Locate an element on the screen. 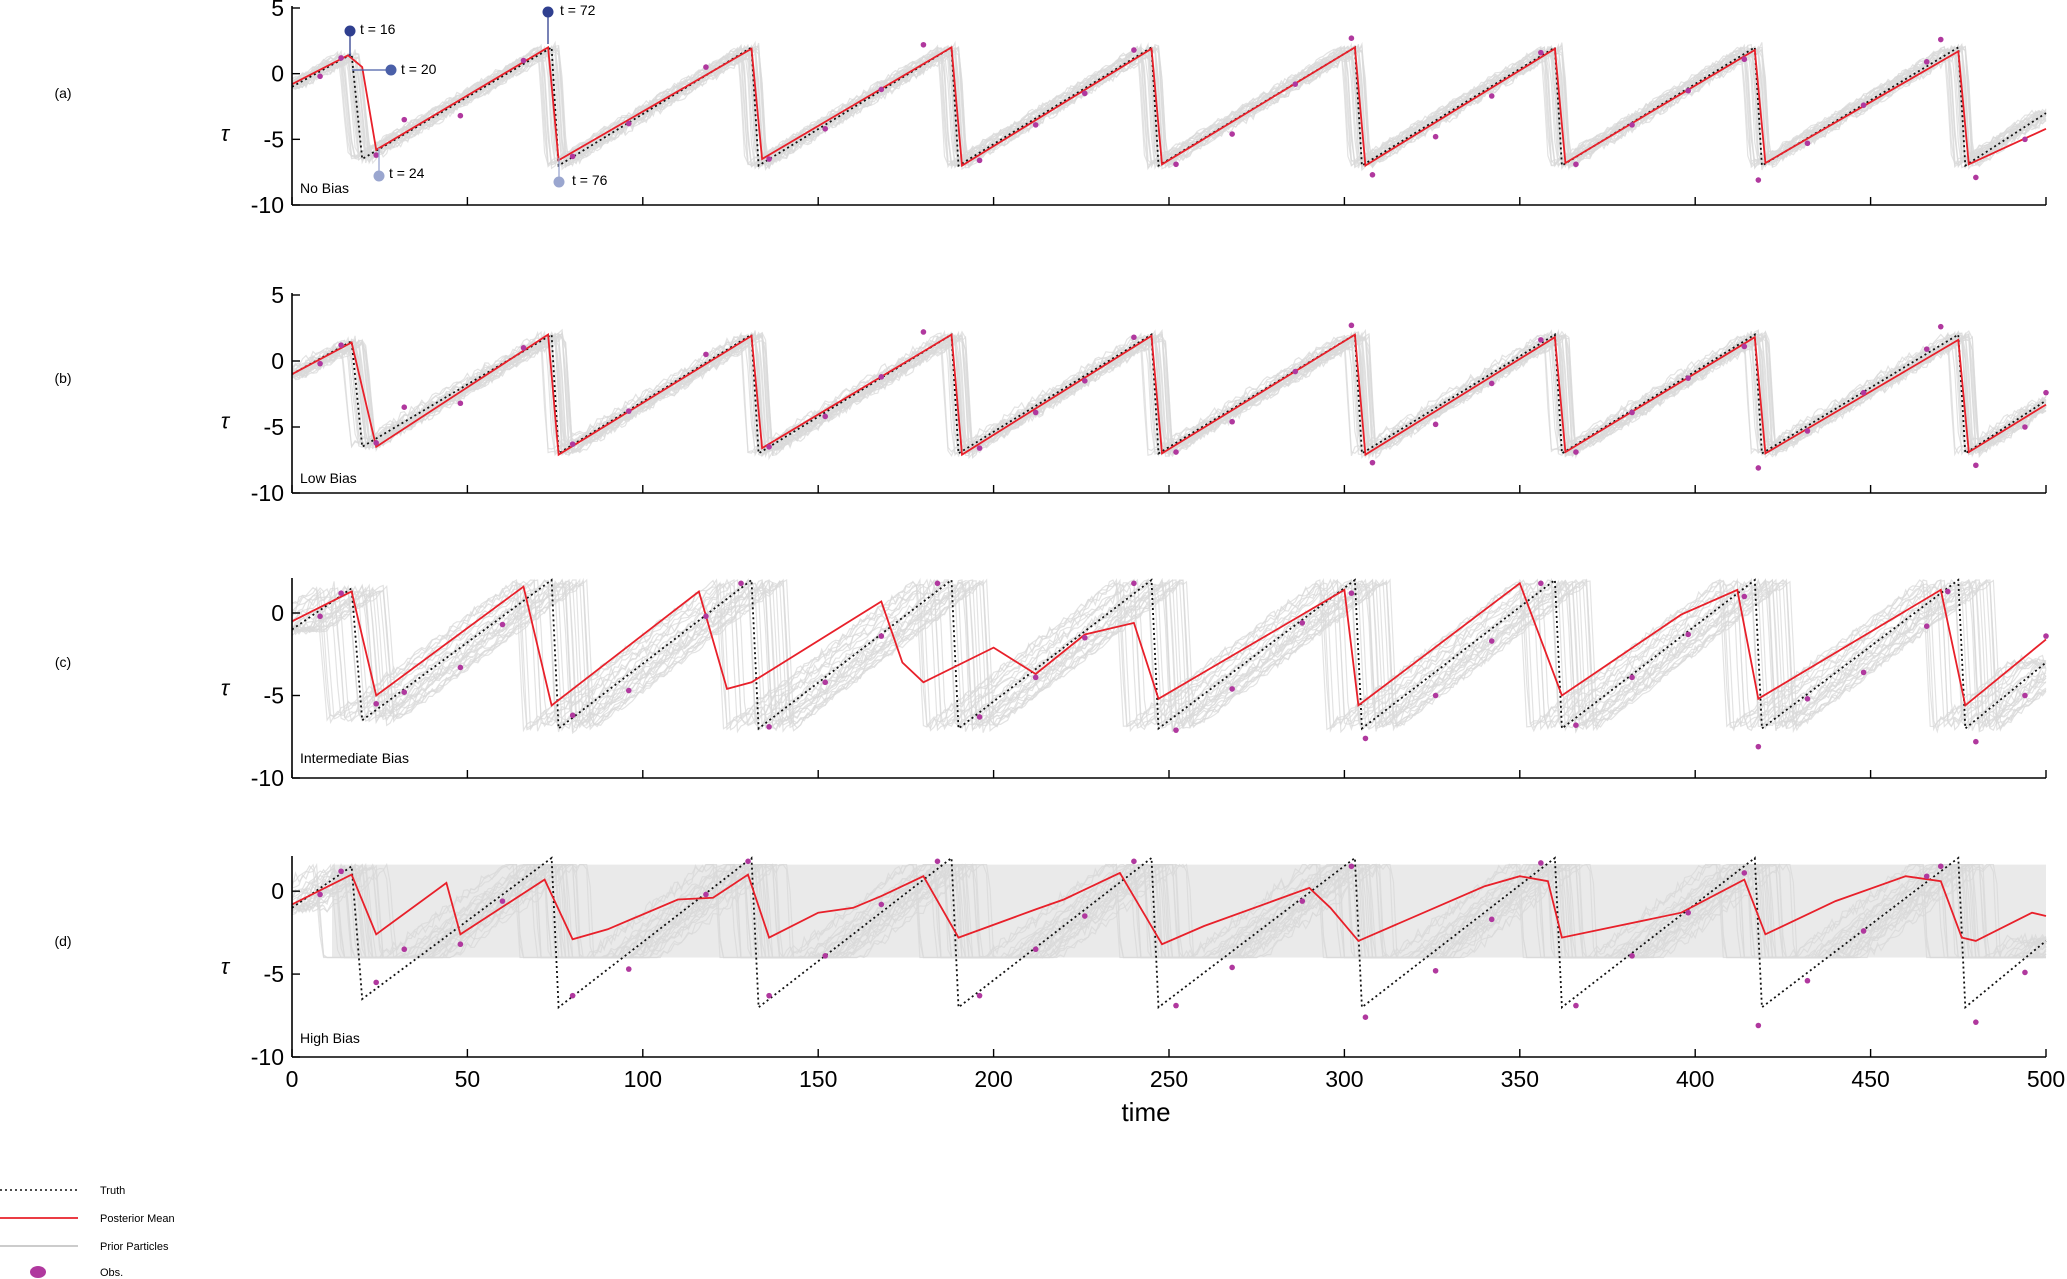 The image size is (2067, 1279). panel-letter: (b) is located at coordinates (62, 378).